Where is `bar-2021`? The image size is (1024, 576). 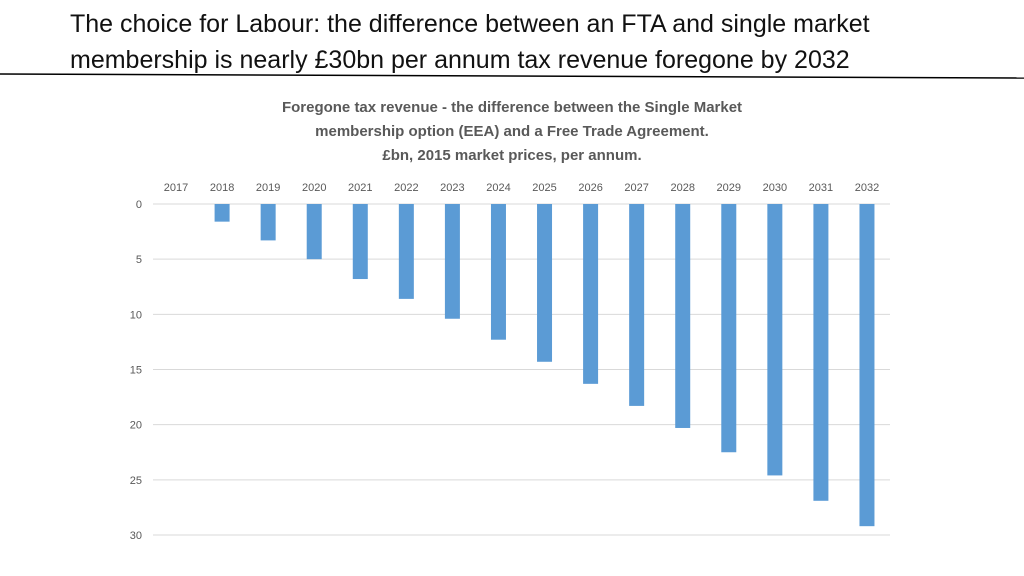 bar-2021 is located at coordinates (360, 242).